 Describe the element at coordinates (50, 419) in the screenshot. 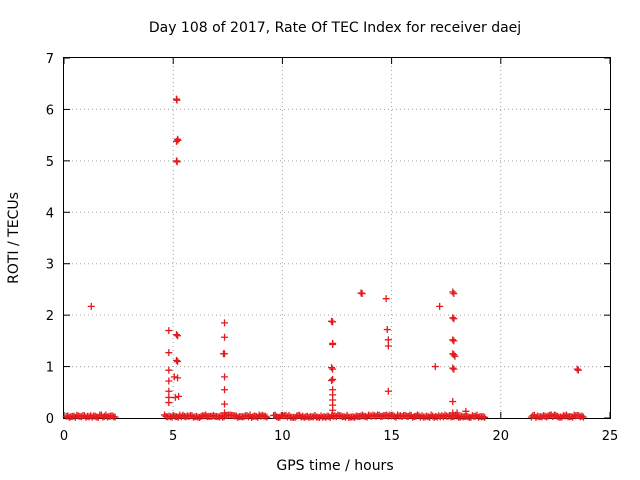

I see `y-tick-label: 0` at that location.